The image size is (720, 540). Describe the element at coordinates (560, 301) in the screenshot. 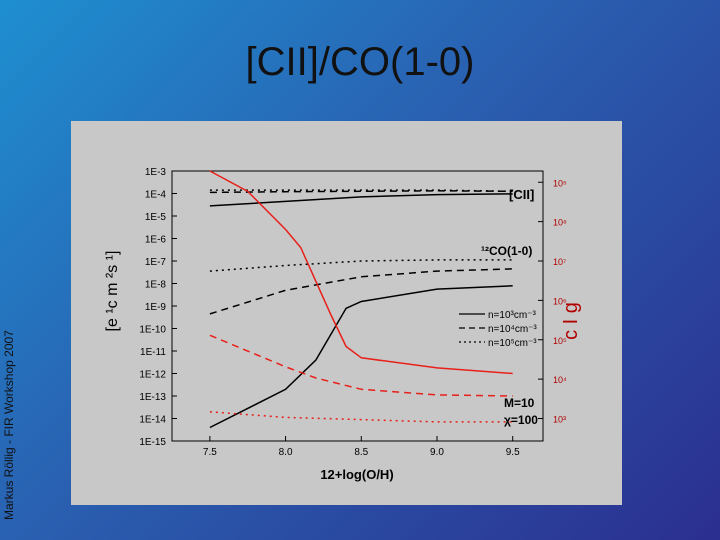

I see `y-right-tick-label: 10⁶` at that location.